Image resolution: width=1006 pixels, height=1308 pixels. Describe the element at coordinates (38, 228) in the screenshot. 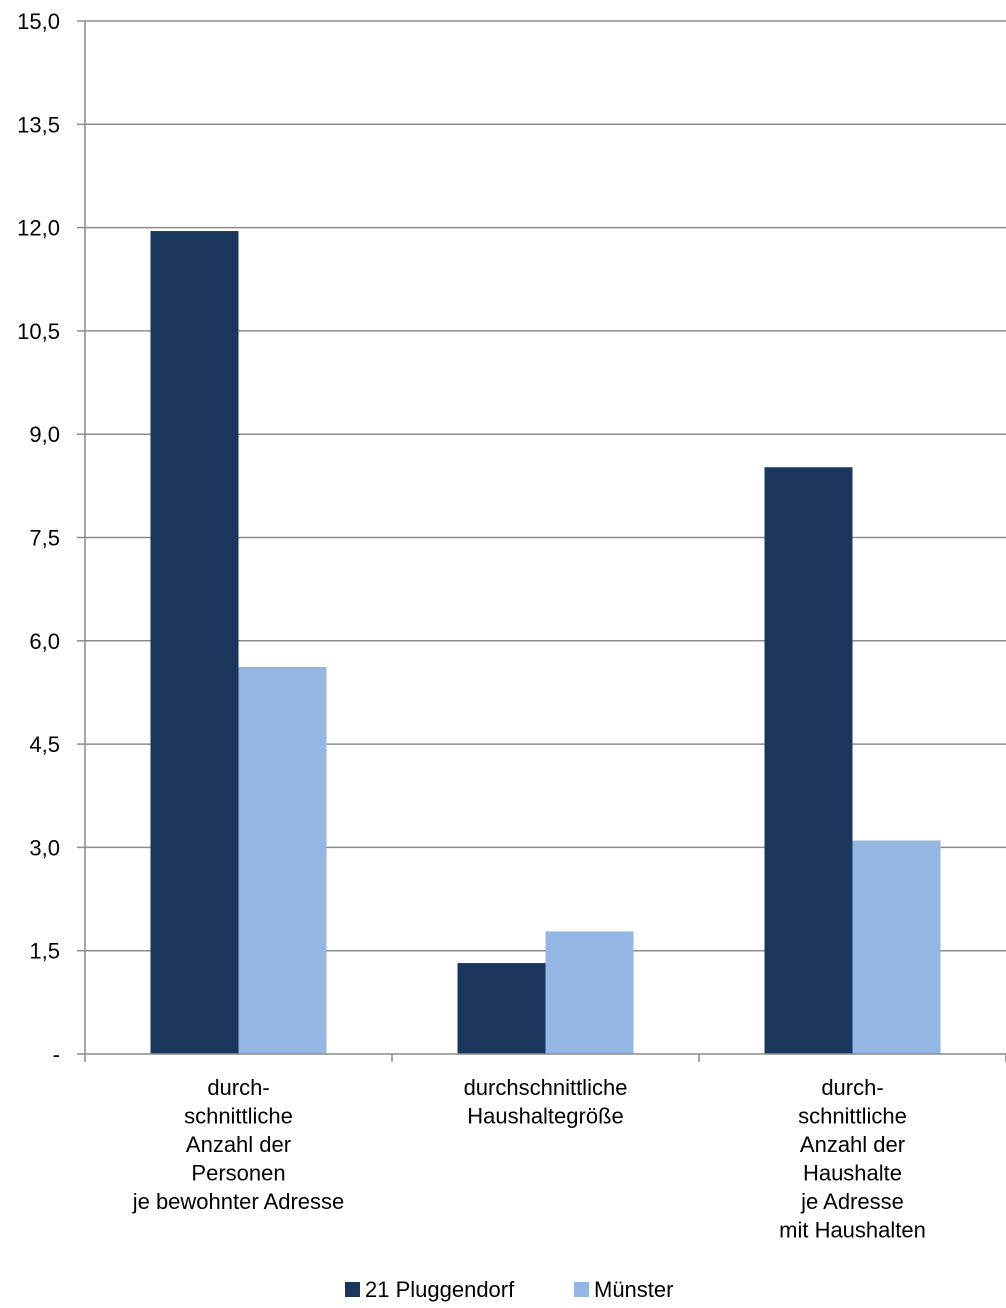

I see `y-tick-label: 12,0` at that location.